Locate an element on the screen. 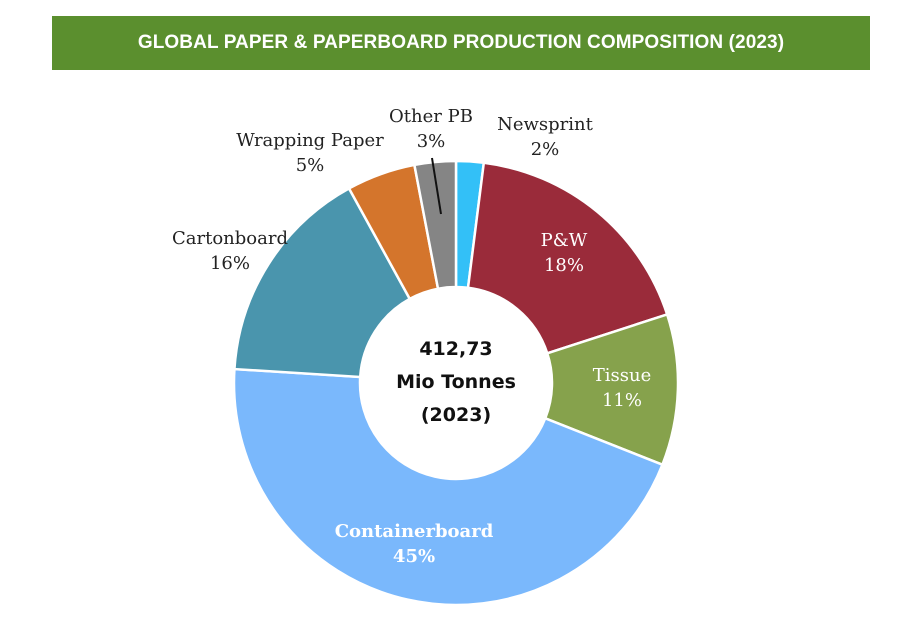  slice-value-tissue: 11% is located at coordinates (622, 400).